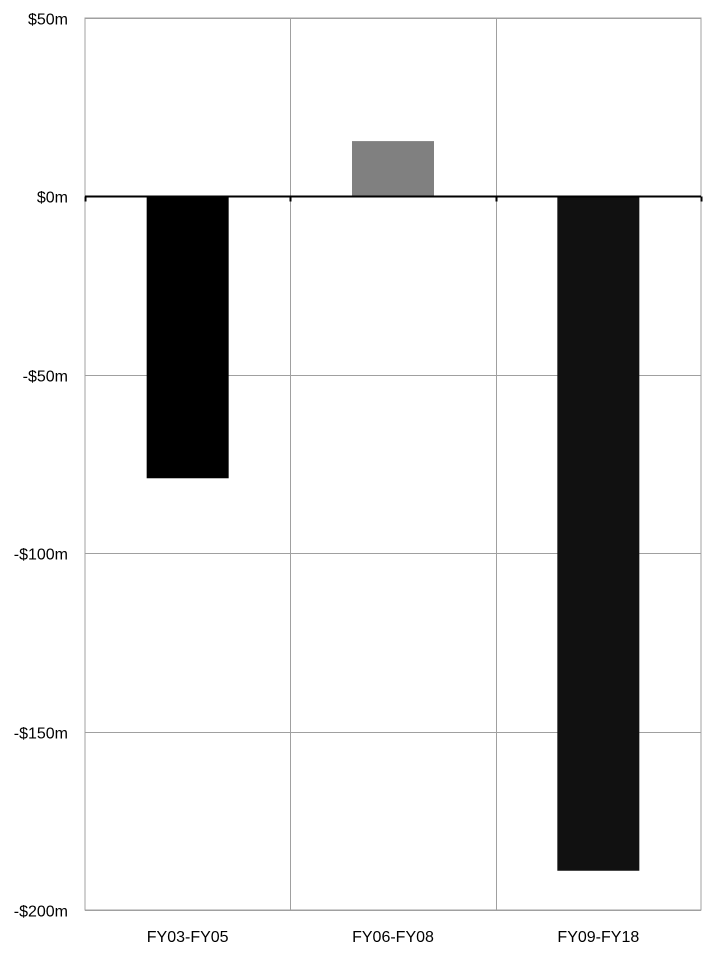 This screenshot has width=711, height=956. Describe the element at coordinates (41, 734) in the screenshot. I see `y-tick-label: -$150m` at that location.